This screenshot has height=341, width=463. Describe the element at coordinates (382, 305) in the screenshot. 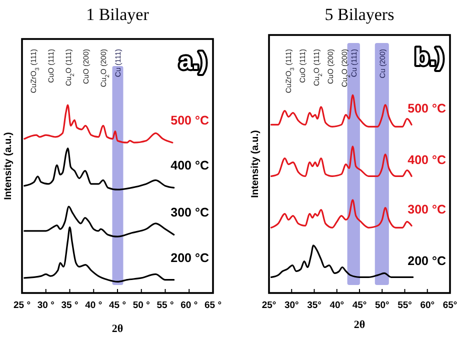

I see `x-tick-label: 50°` at that location.